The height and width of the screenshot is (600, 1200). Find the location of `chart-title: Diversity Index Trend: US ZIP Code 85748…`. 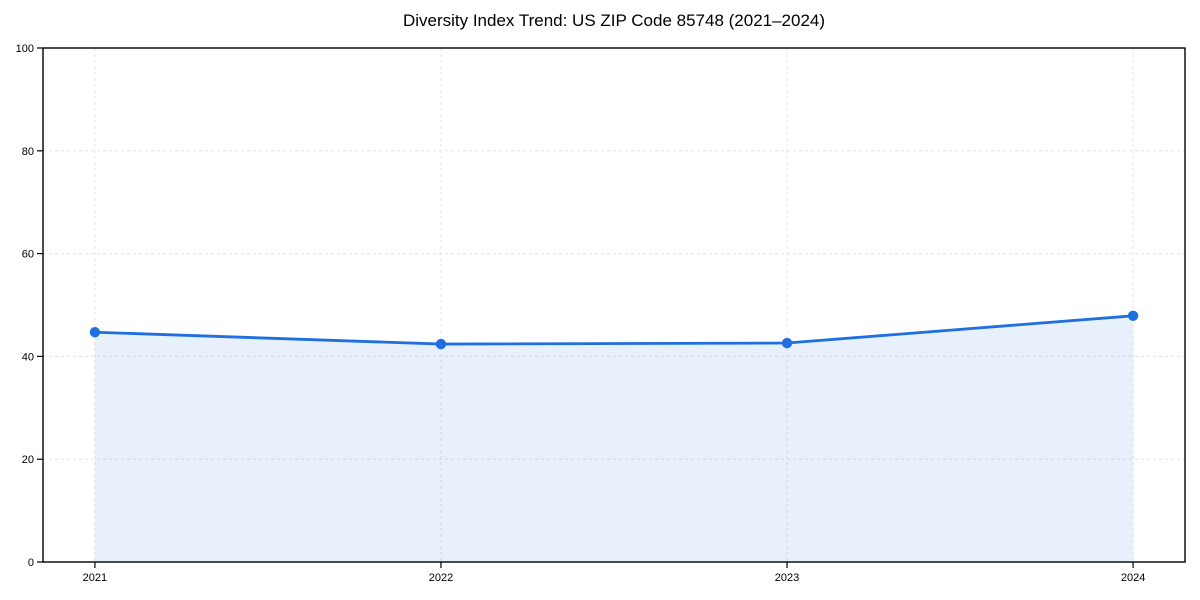

chart-title: Diversity Index Trend: US ZIP Code 85748… is located at coordinates (614, 20).